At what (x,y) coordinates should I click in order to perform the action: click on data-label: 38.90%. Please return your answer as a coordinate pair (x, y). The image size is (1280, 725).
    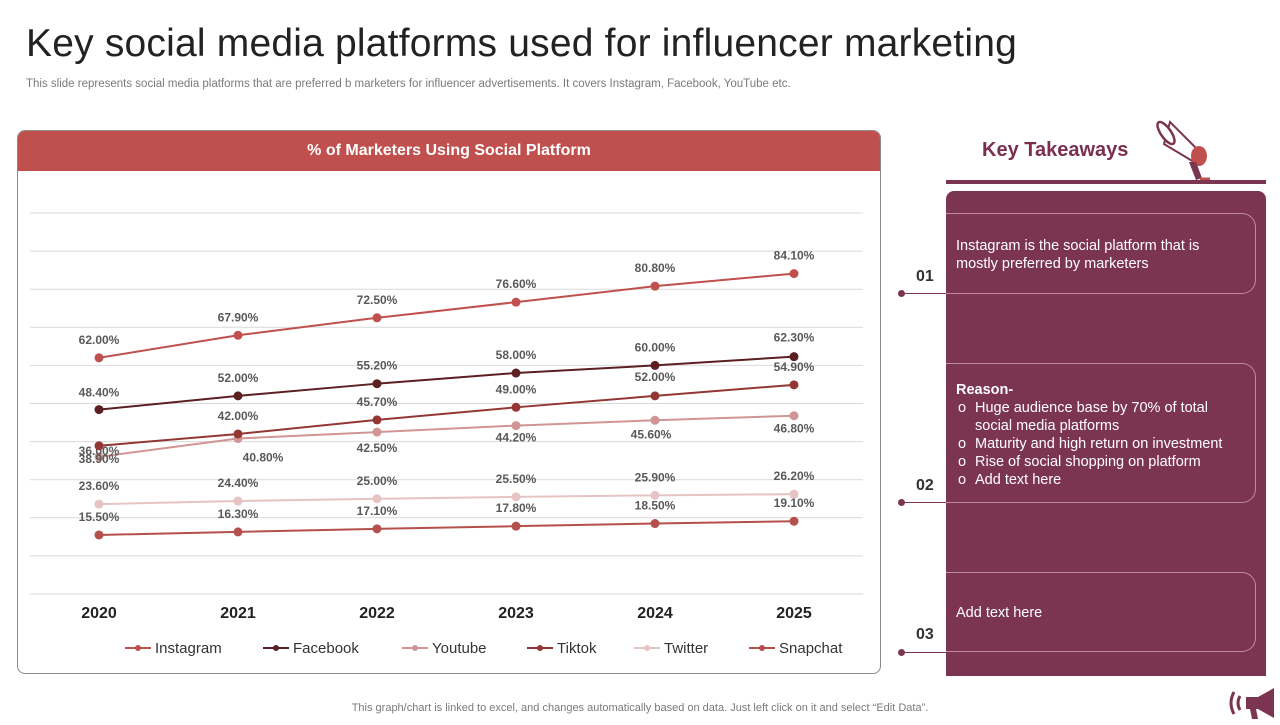
    Looking at the image, I should click on (99, 459).